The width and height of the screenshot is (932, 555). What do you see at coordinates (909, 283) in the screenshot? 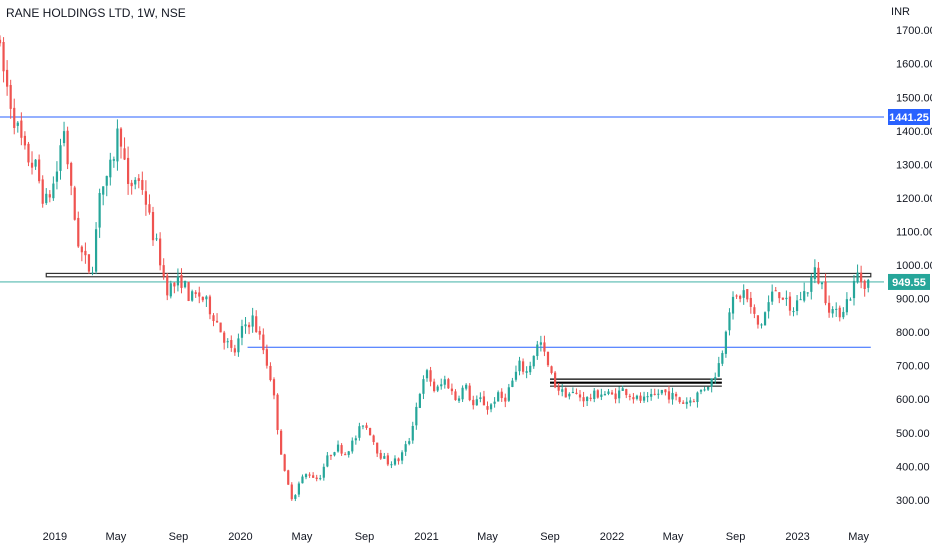
I see `price-label-last: 949.55` at bounding box center [909, 283].